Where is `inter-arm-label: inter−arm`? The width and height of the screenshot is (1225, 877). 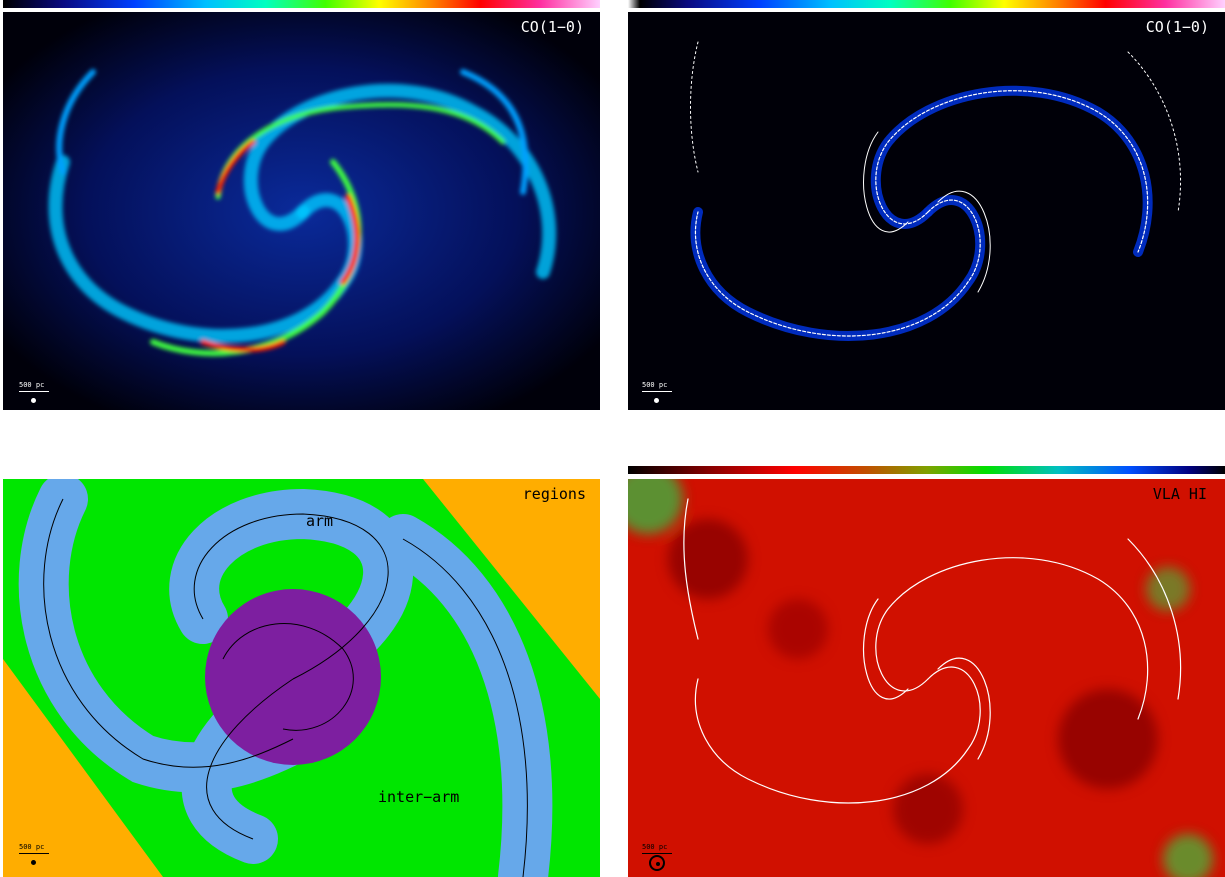 inter-arm-label: inter−arm is located at coordinates (419, 797).